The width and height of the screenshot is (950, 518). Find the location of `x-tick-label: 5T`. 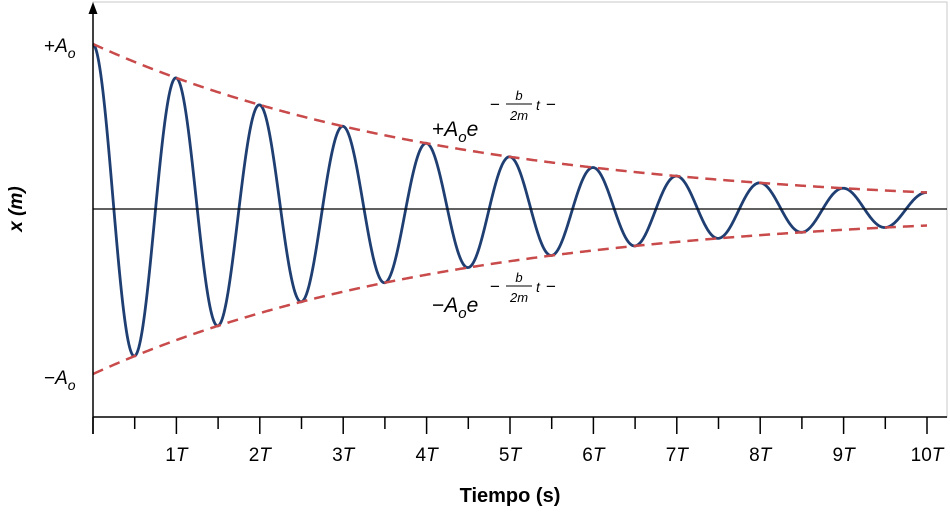

x-tick-label: 5T is located at coordinates (511, 455).